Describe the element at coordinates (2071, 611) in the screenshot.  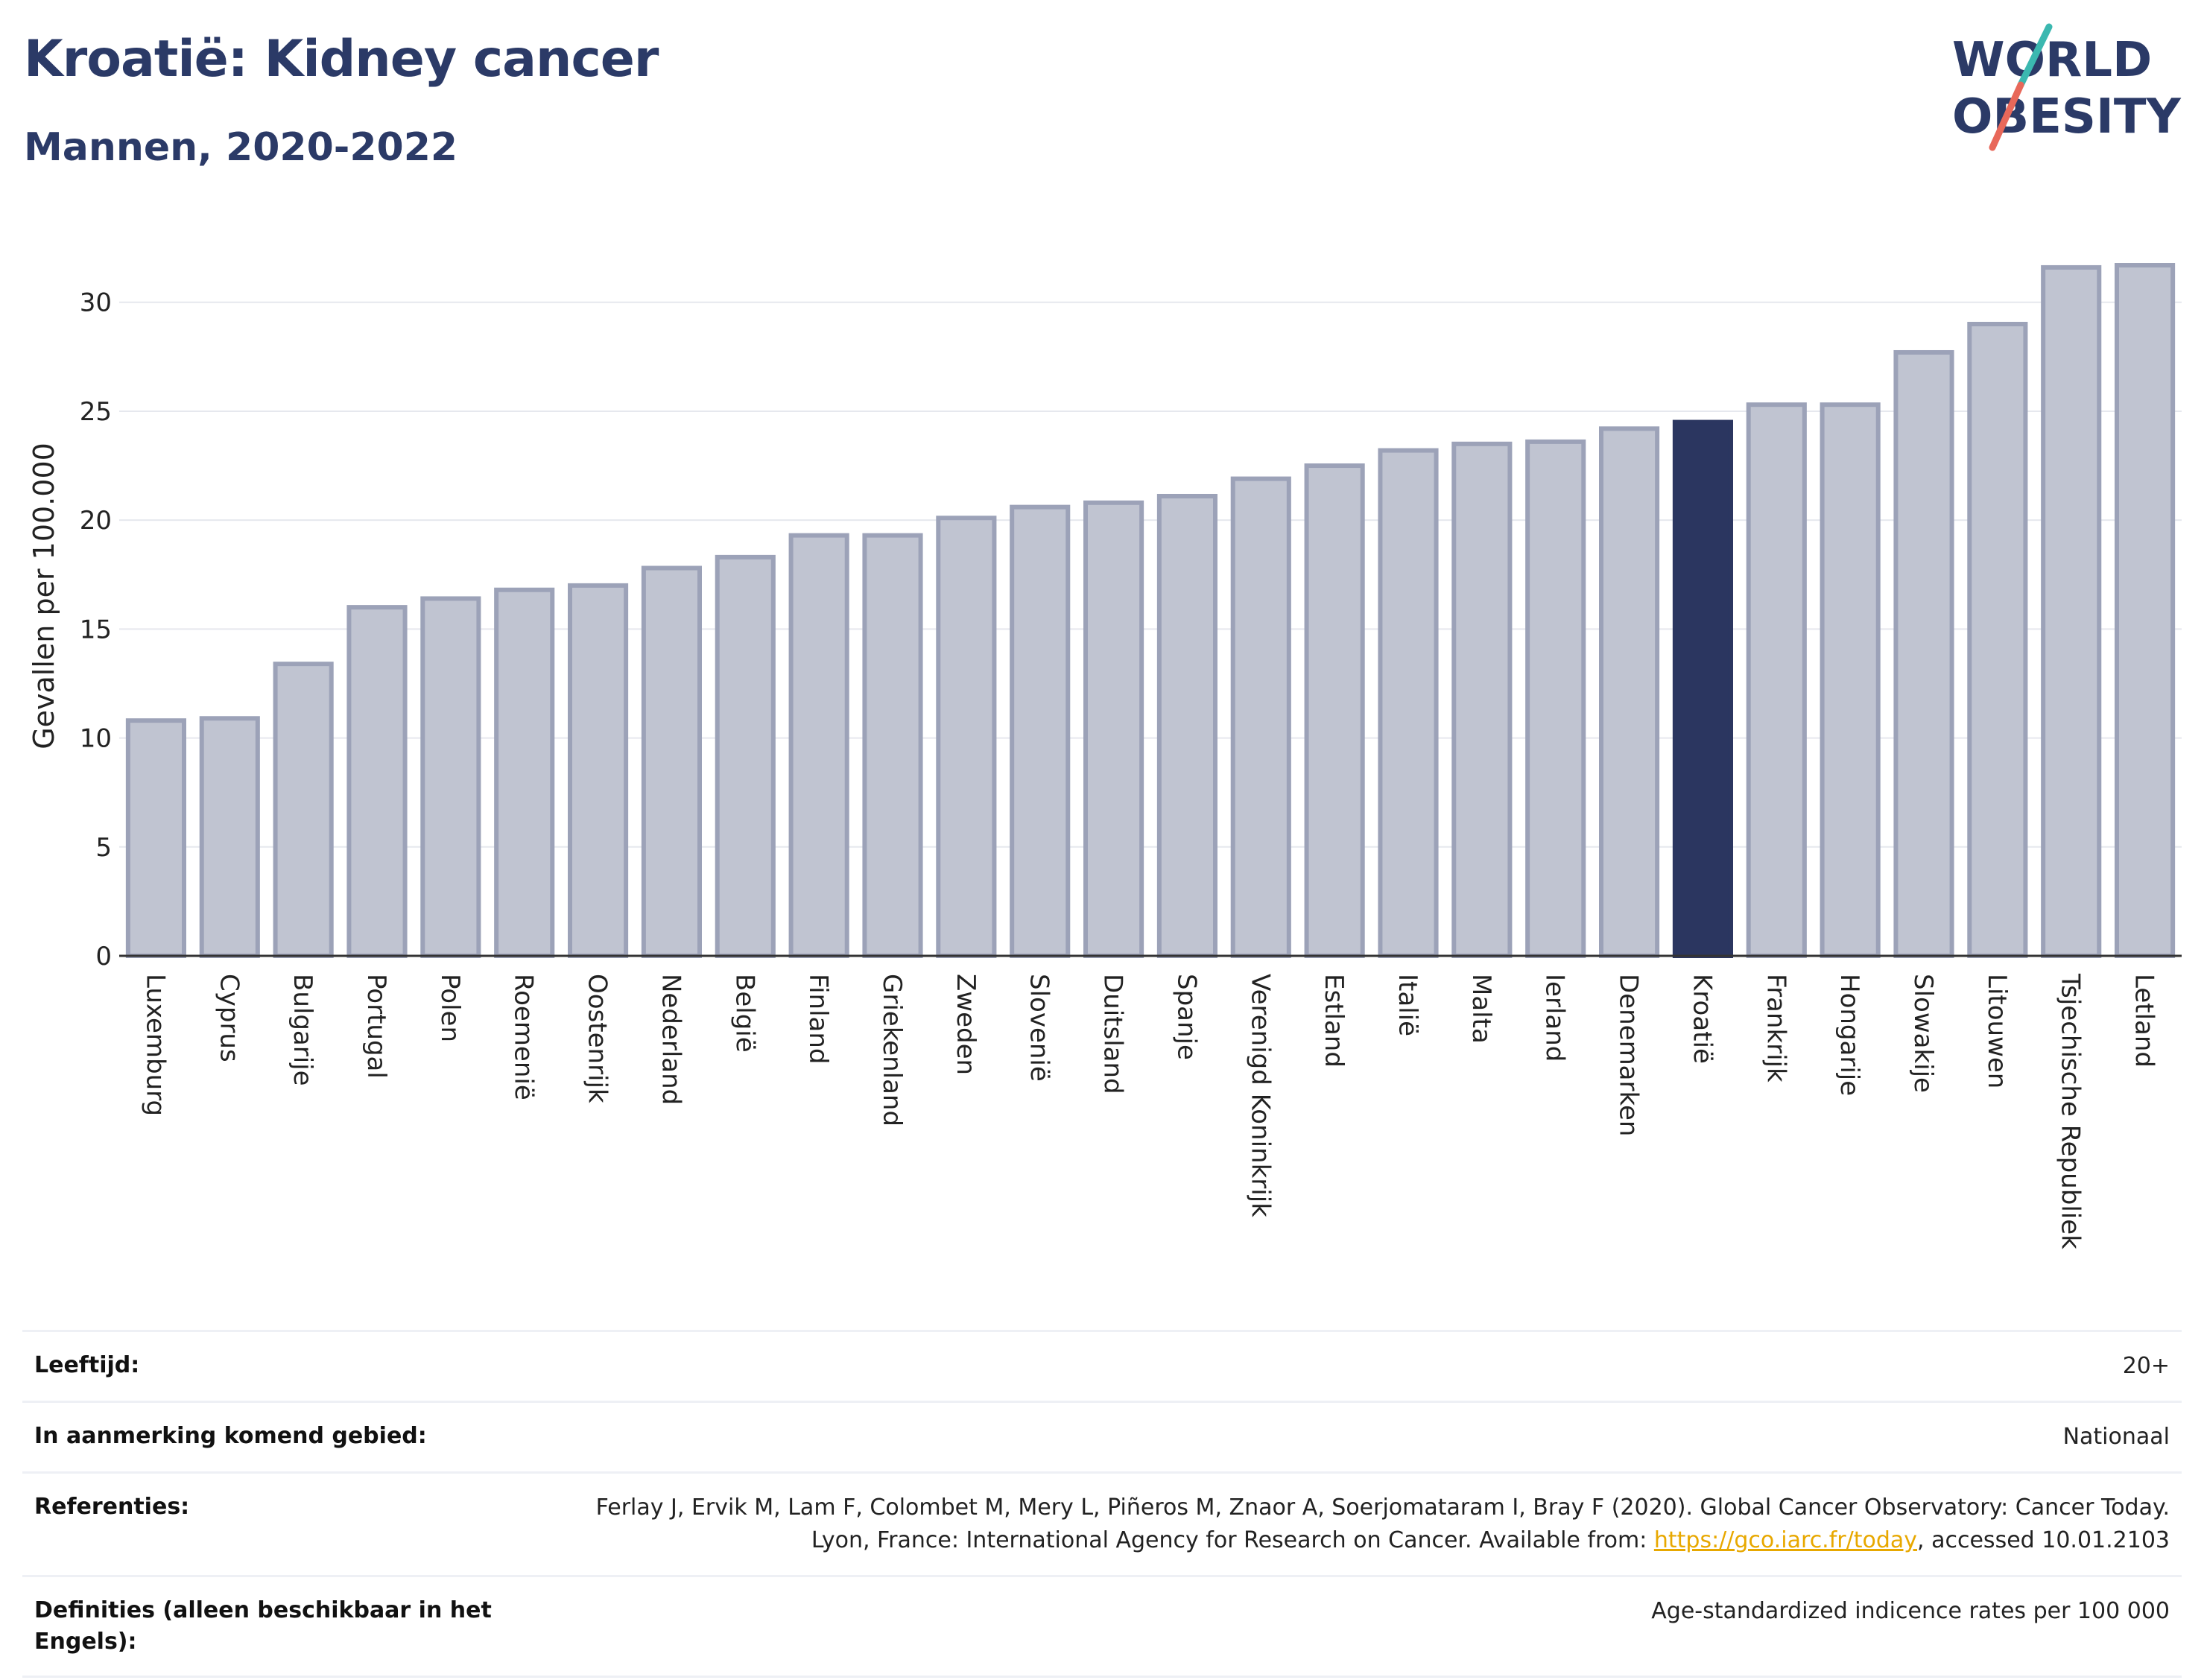
I see `bar-tsjechische-republiek` at that location.